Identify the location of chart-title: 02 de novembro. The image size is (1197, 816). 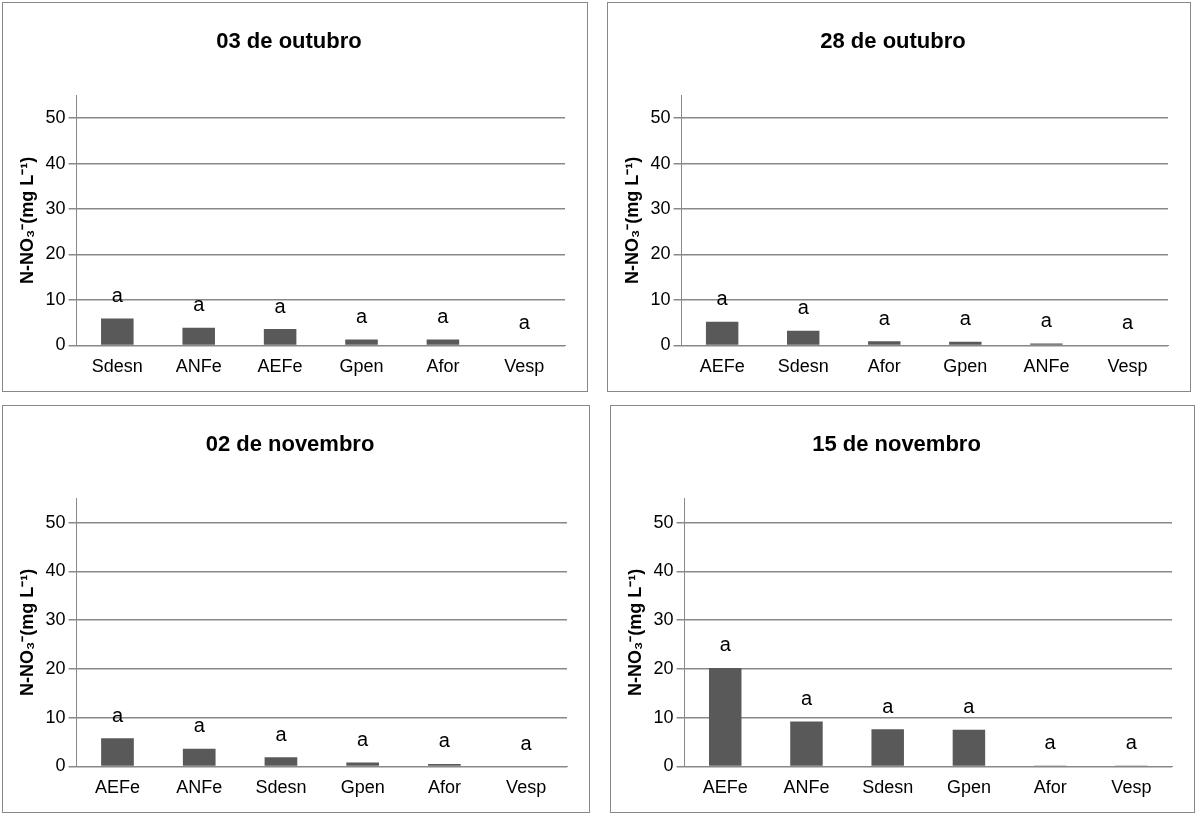
(290, 444).